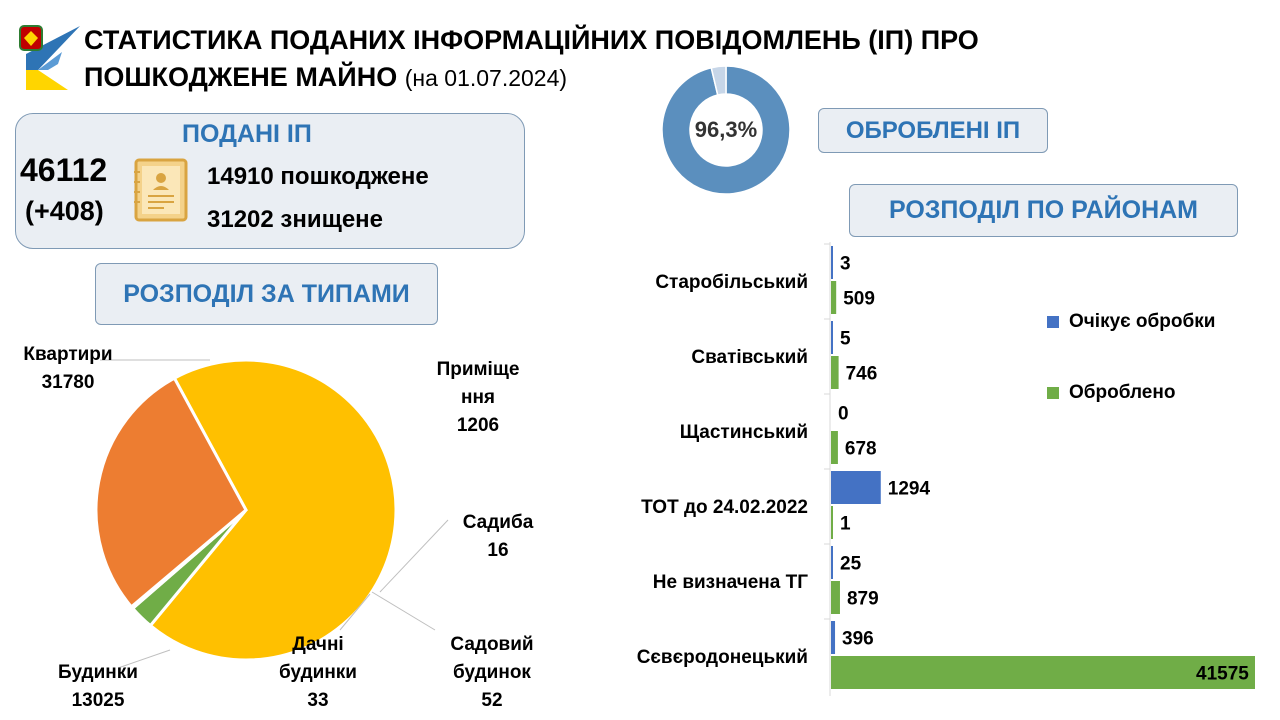  I want to click on title-line-2: ПОШКОДЖЕНЕ МАЙНО (на 01.07.2024), so click(574, 78).